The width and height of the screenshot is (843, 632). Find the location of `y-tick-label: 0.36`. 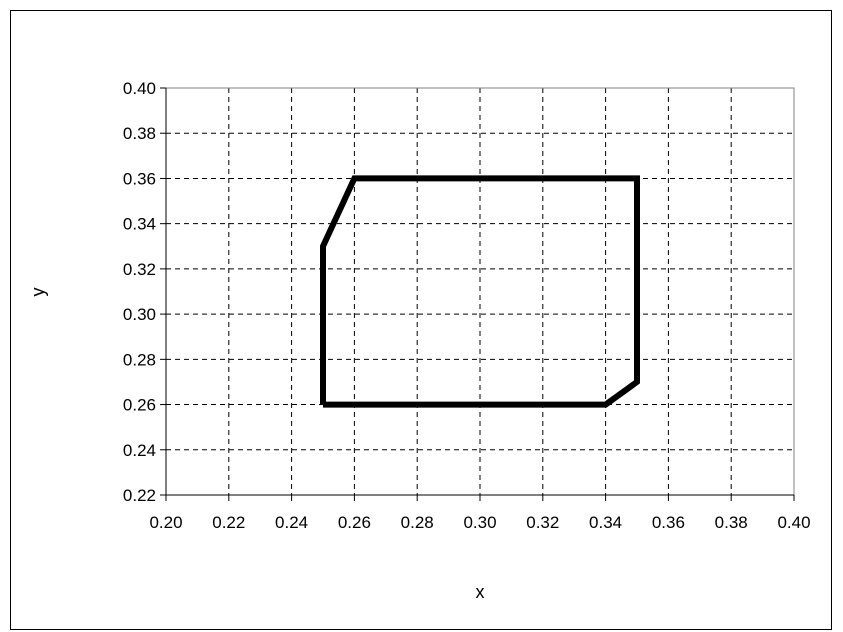

y-tick-label: 0.36 is located at coordinates (139, 178).